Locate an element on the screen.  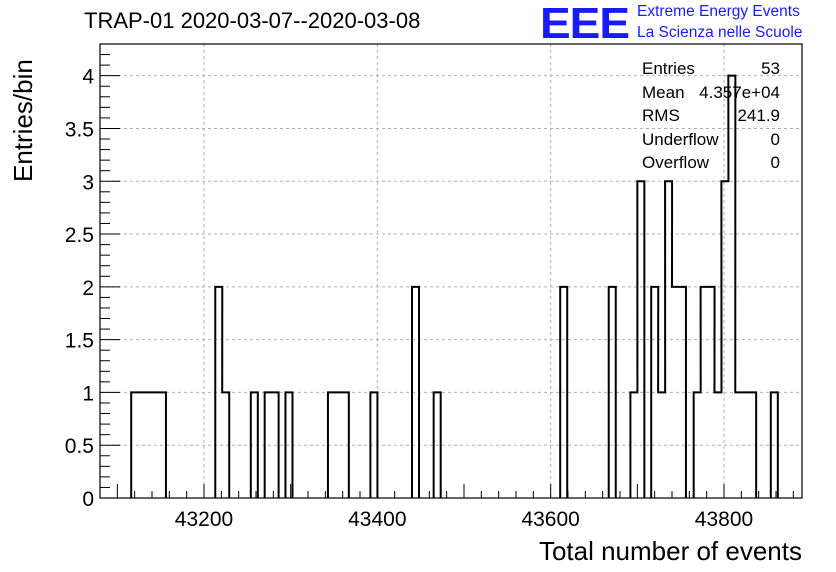
stat-value: 53 is located at coordinates (770, 68).